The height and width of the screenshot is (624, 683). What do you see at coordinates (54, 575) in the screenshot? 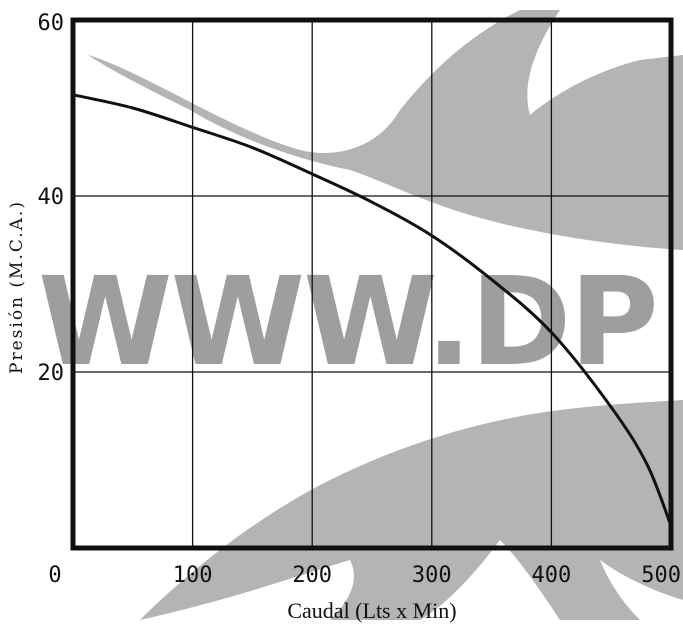
I see `x-tick-label: 0` at bounding box center [54, 575].